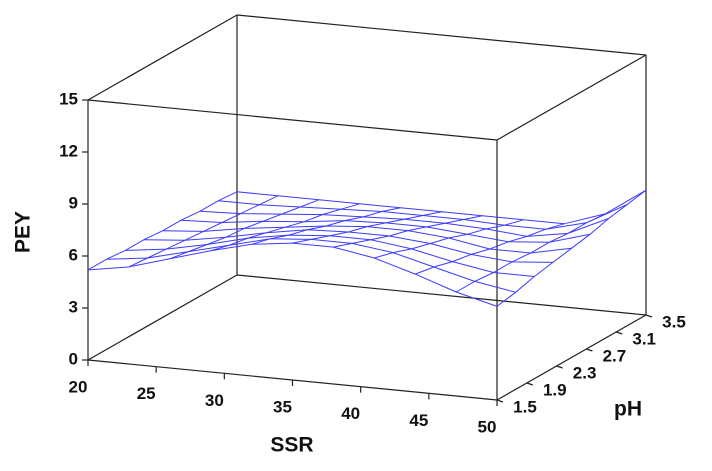 The height and width of the screenshot is (471, 712). I want to click on y-tick-label: 3.1, so click(644, 338).